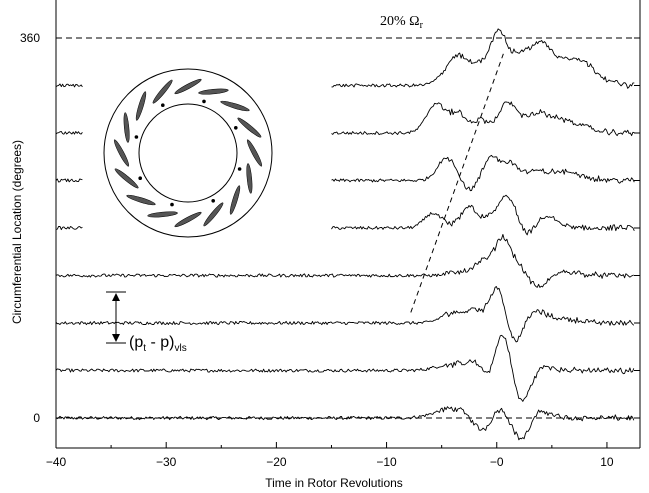  What do you see at coordinates (334, 483) in the screenshot?
I see `x-axis-label: Time in Rotor Revolutions` at bounding box center [334, 483].